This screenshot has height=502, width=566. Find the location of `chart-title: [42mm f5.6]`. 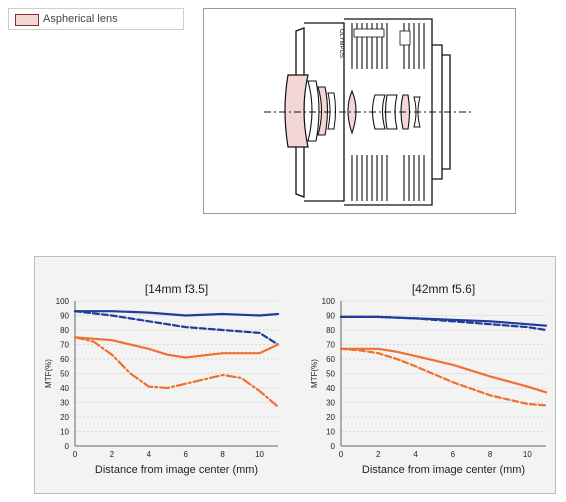

chart-title: [42mm f5.6] is located at coordinates (443, 289).